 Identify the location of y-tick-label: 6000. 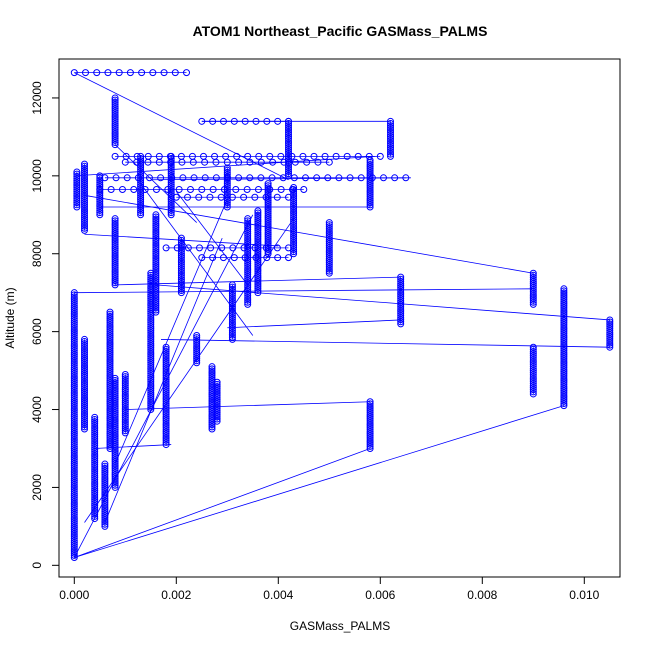
(37, 331).